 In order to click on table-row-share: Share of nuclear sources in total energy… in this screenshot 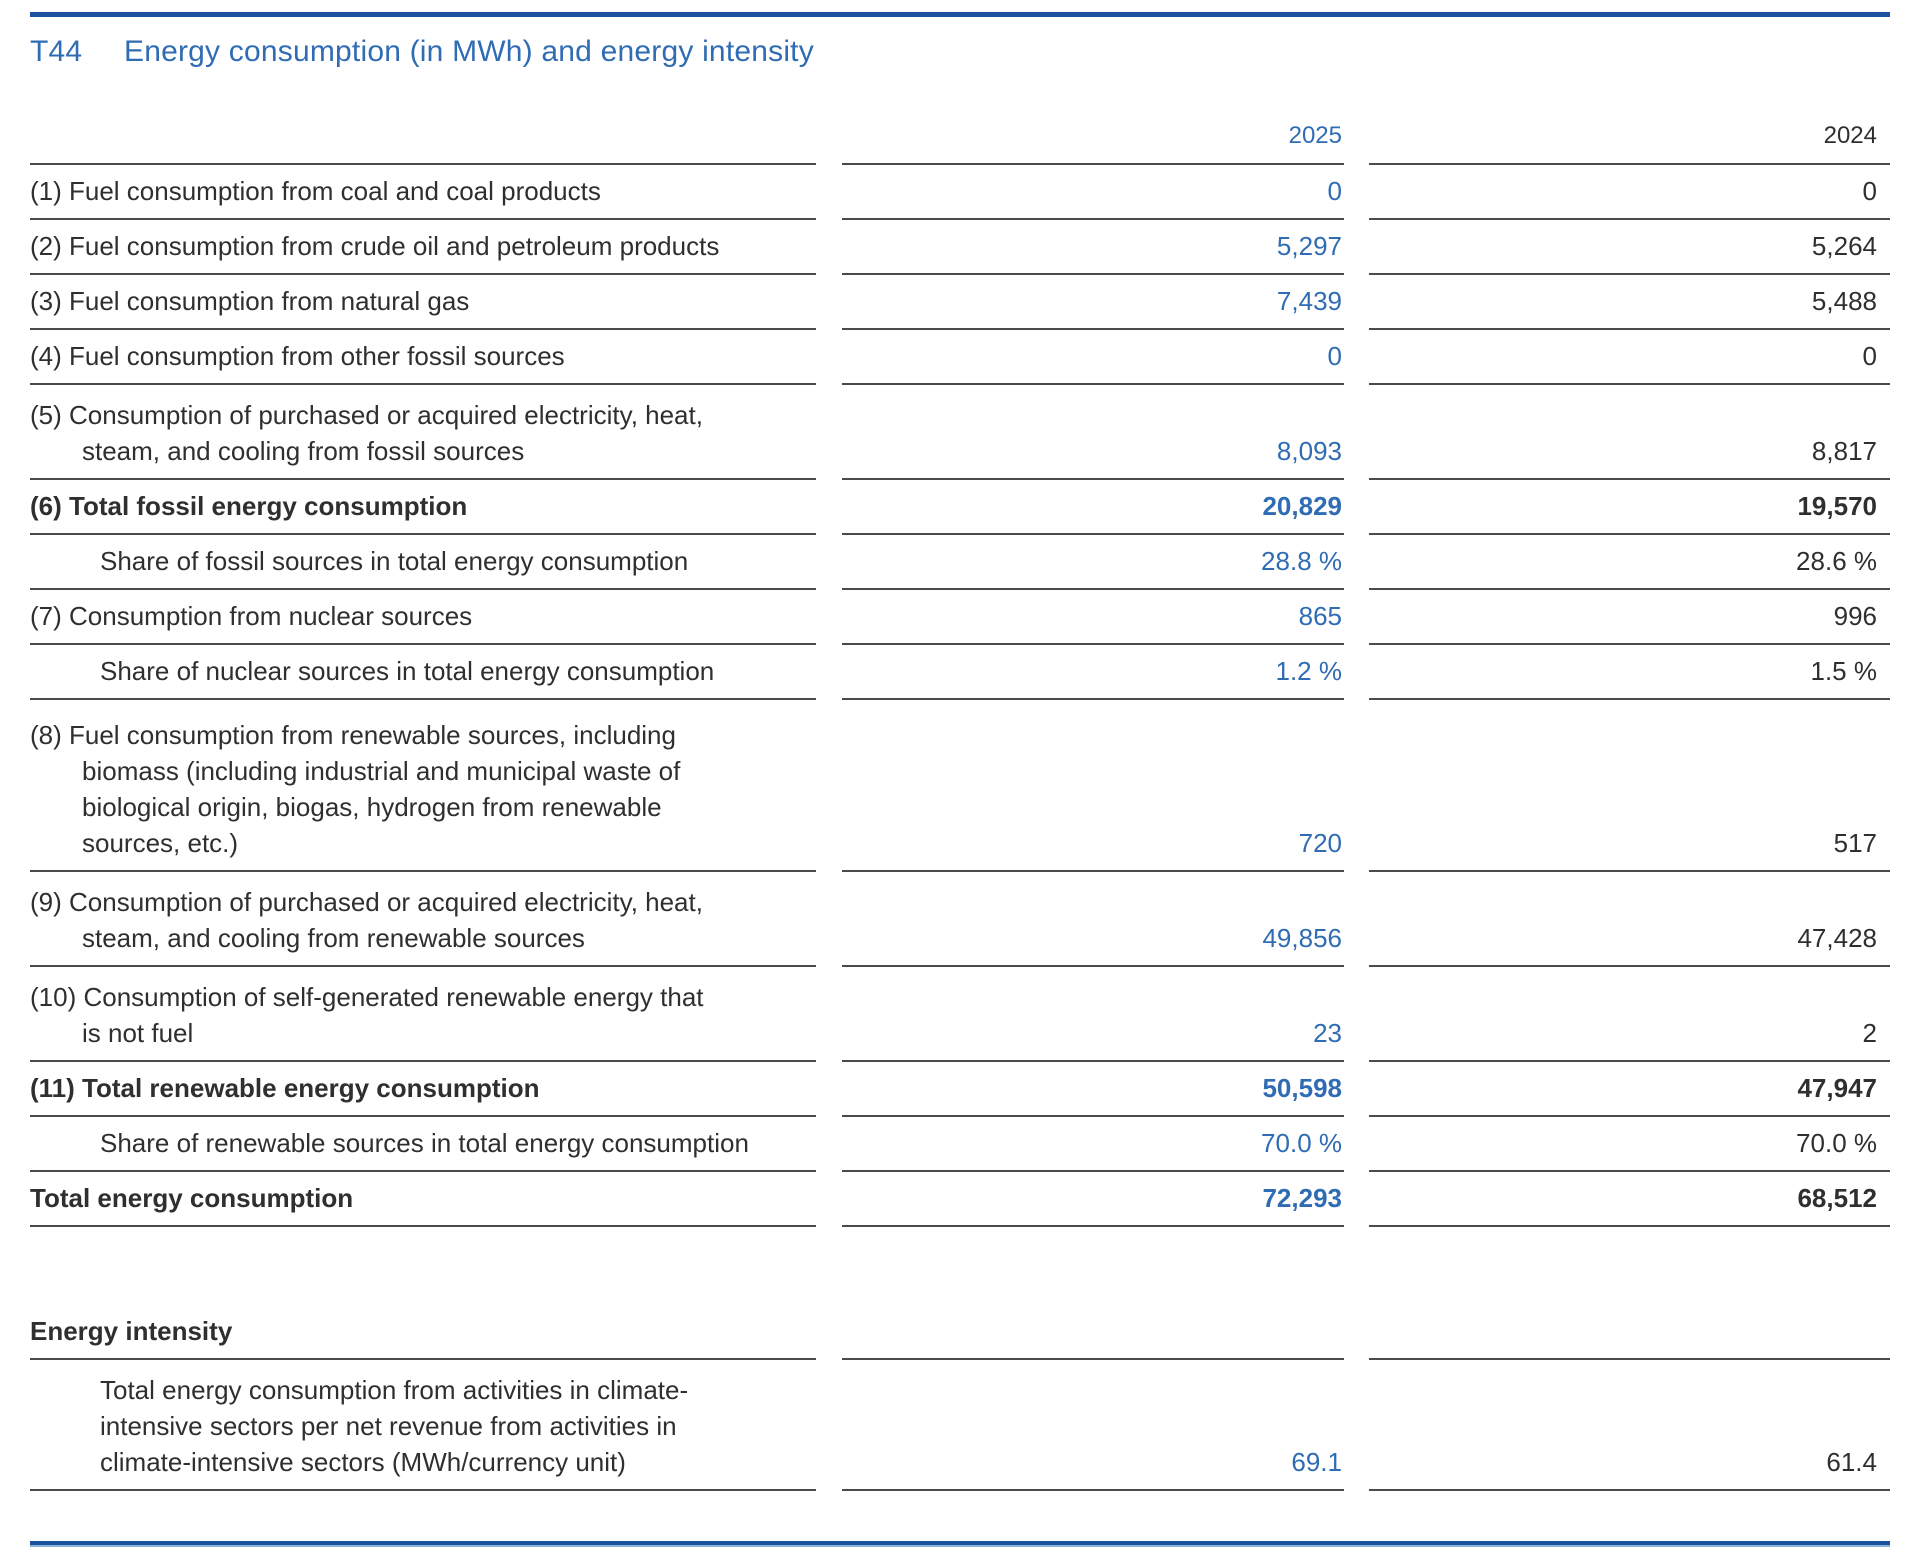, I will do `click(960, 672)`.